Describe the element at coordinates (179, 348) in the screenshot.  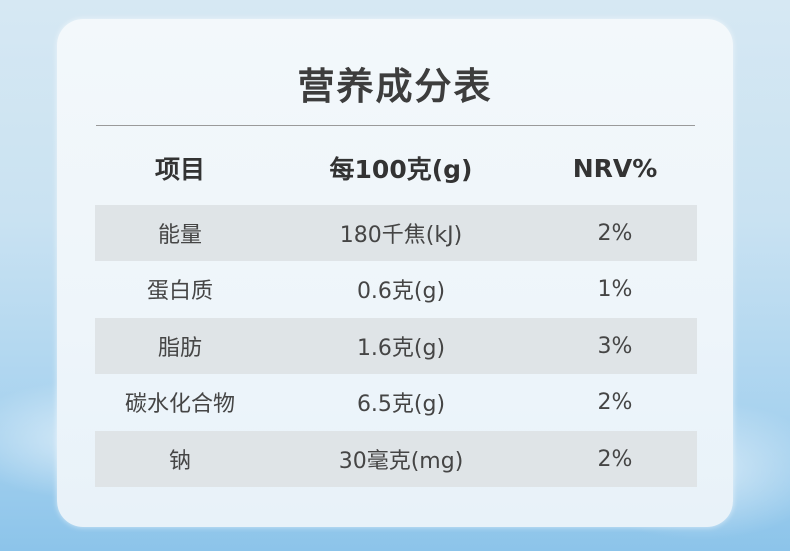
I see `nutrient-name: 脂肪` at that location.